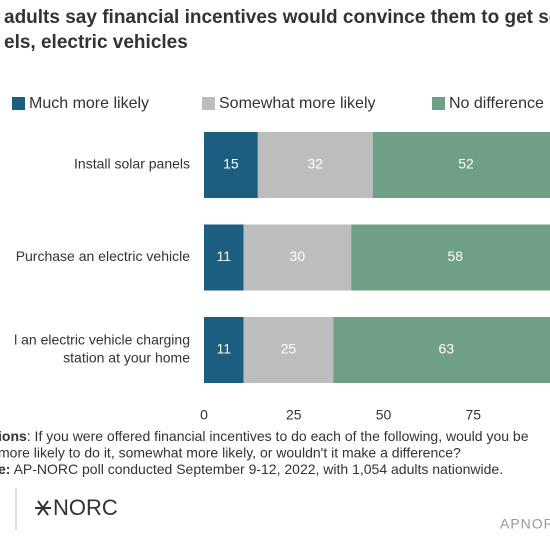 This screenshot has width=550, height=550. What do you see at coordinates (384, 415) in the screenshot?
I see `x-tick-label: 50` at bounding box center [384, 415].